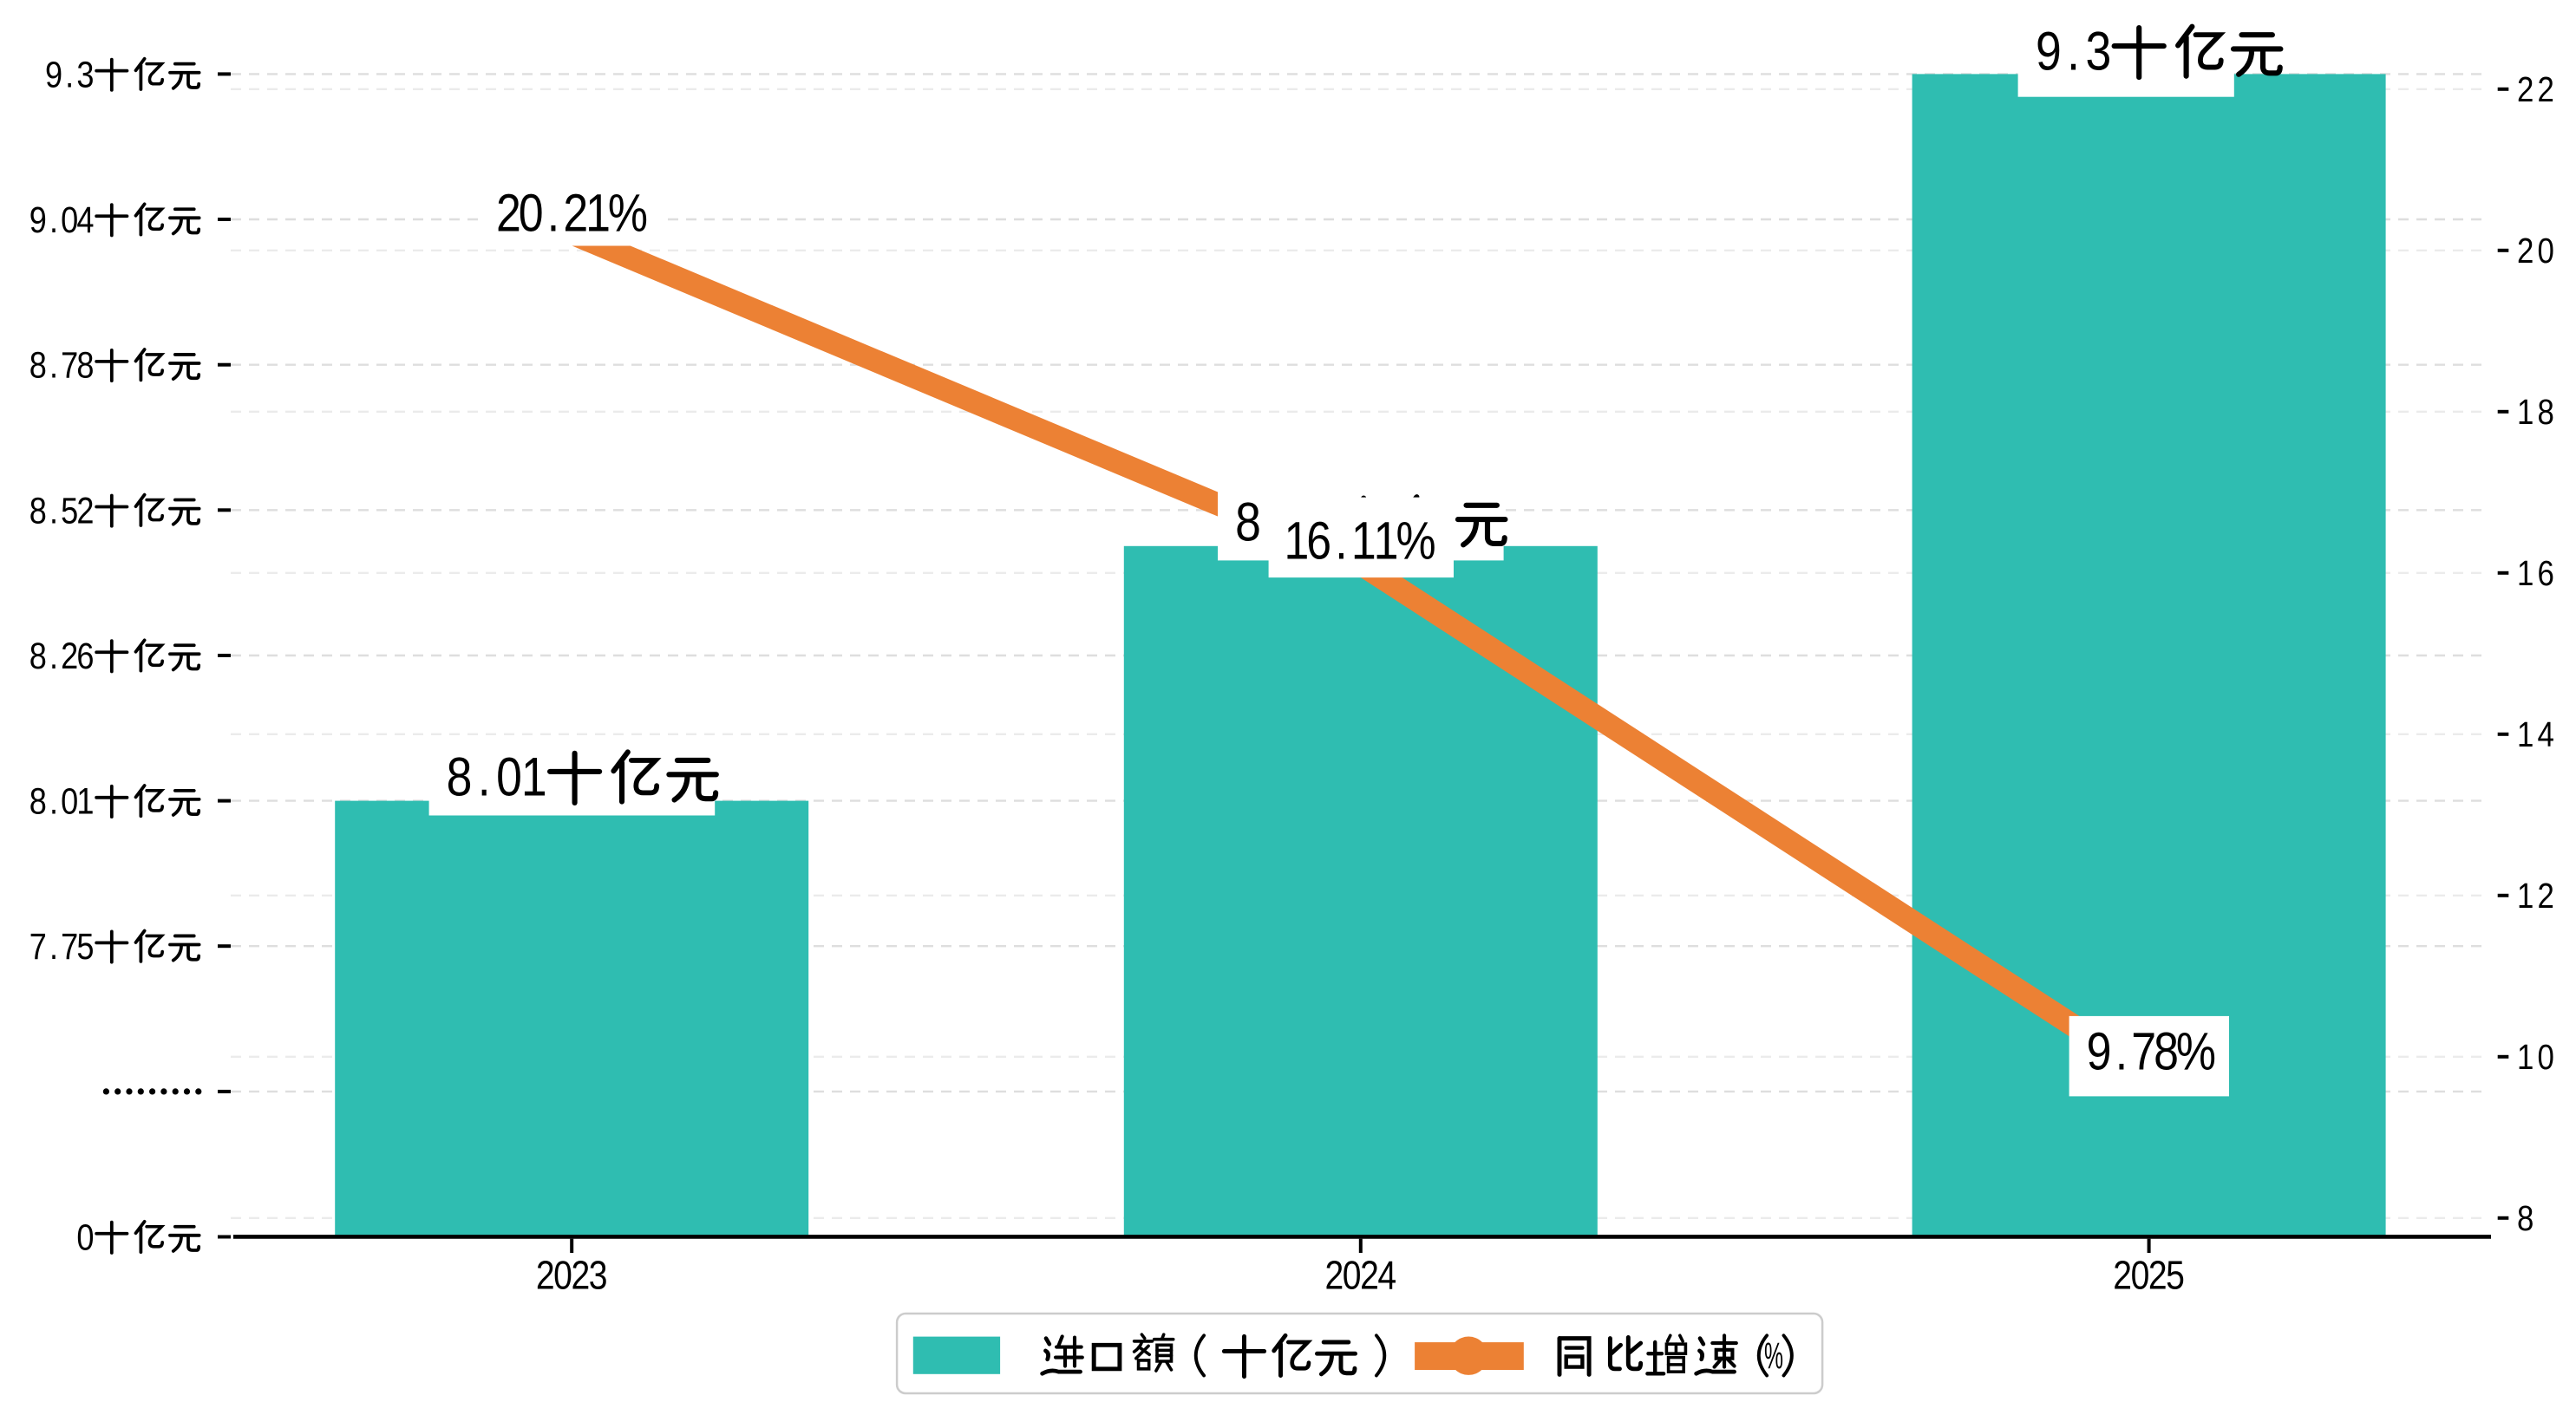 The width and height of the screenshot is (2576, 1415). Describe the element at coordinates (2525, 1218) in the screenshot. I see `svg-text: 8` at that location.